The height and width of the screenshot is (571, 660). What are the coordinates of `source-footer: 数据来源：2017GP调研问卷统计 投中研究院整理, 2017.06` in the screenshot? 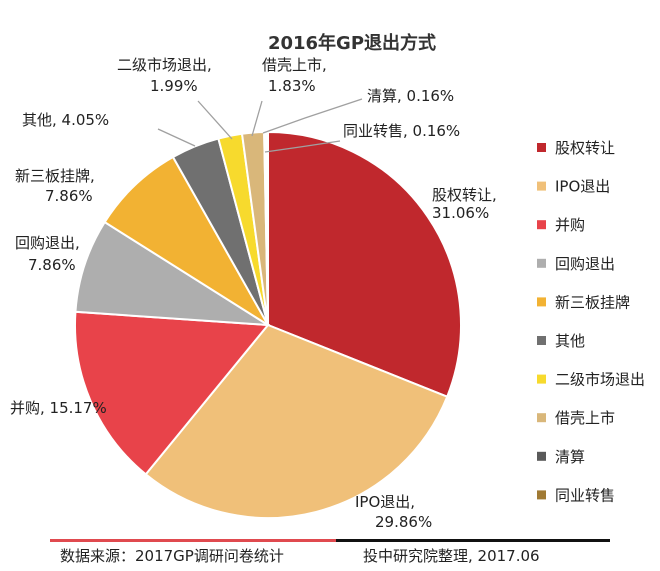 It's located at (330, 552).